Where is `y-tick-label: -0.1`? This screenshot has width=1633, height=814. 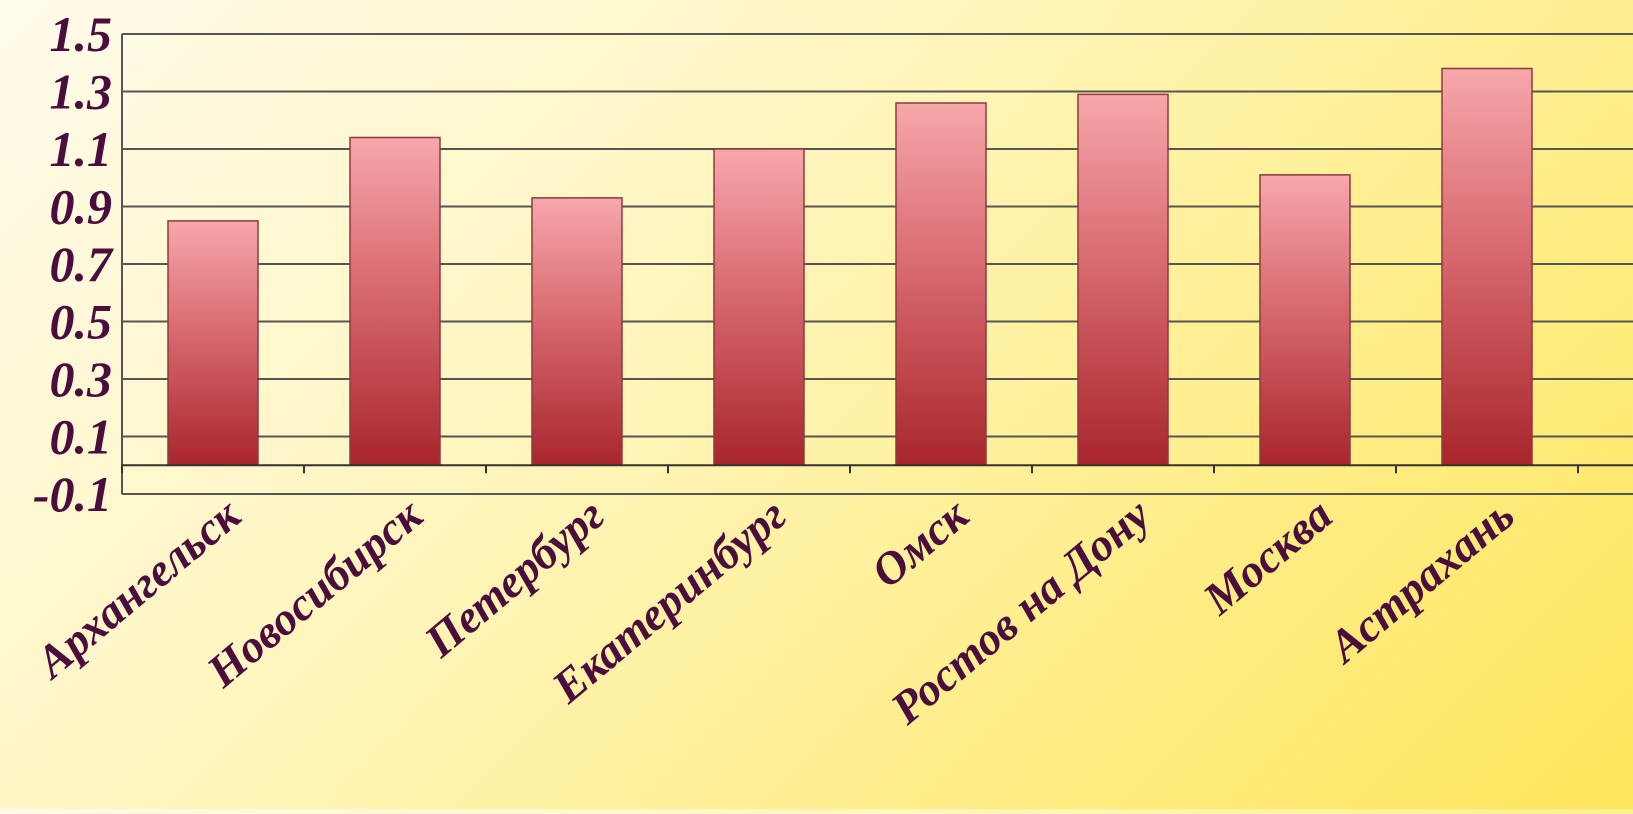 y-tick-label: -0.1 is located at coordinates (72, 494).